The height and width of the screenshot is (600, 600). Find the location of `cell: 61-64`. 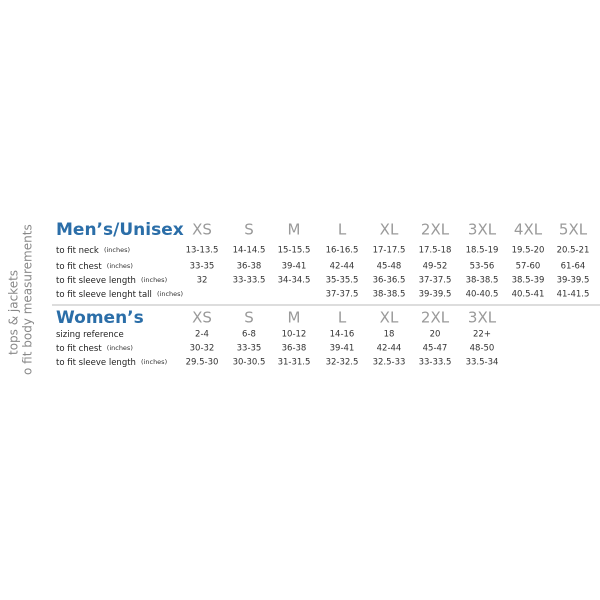

cell: 61-64 is located at coordinates (573, 267).